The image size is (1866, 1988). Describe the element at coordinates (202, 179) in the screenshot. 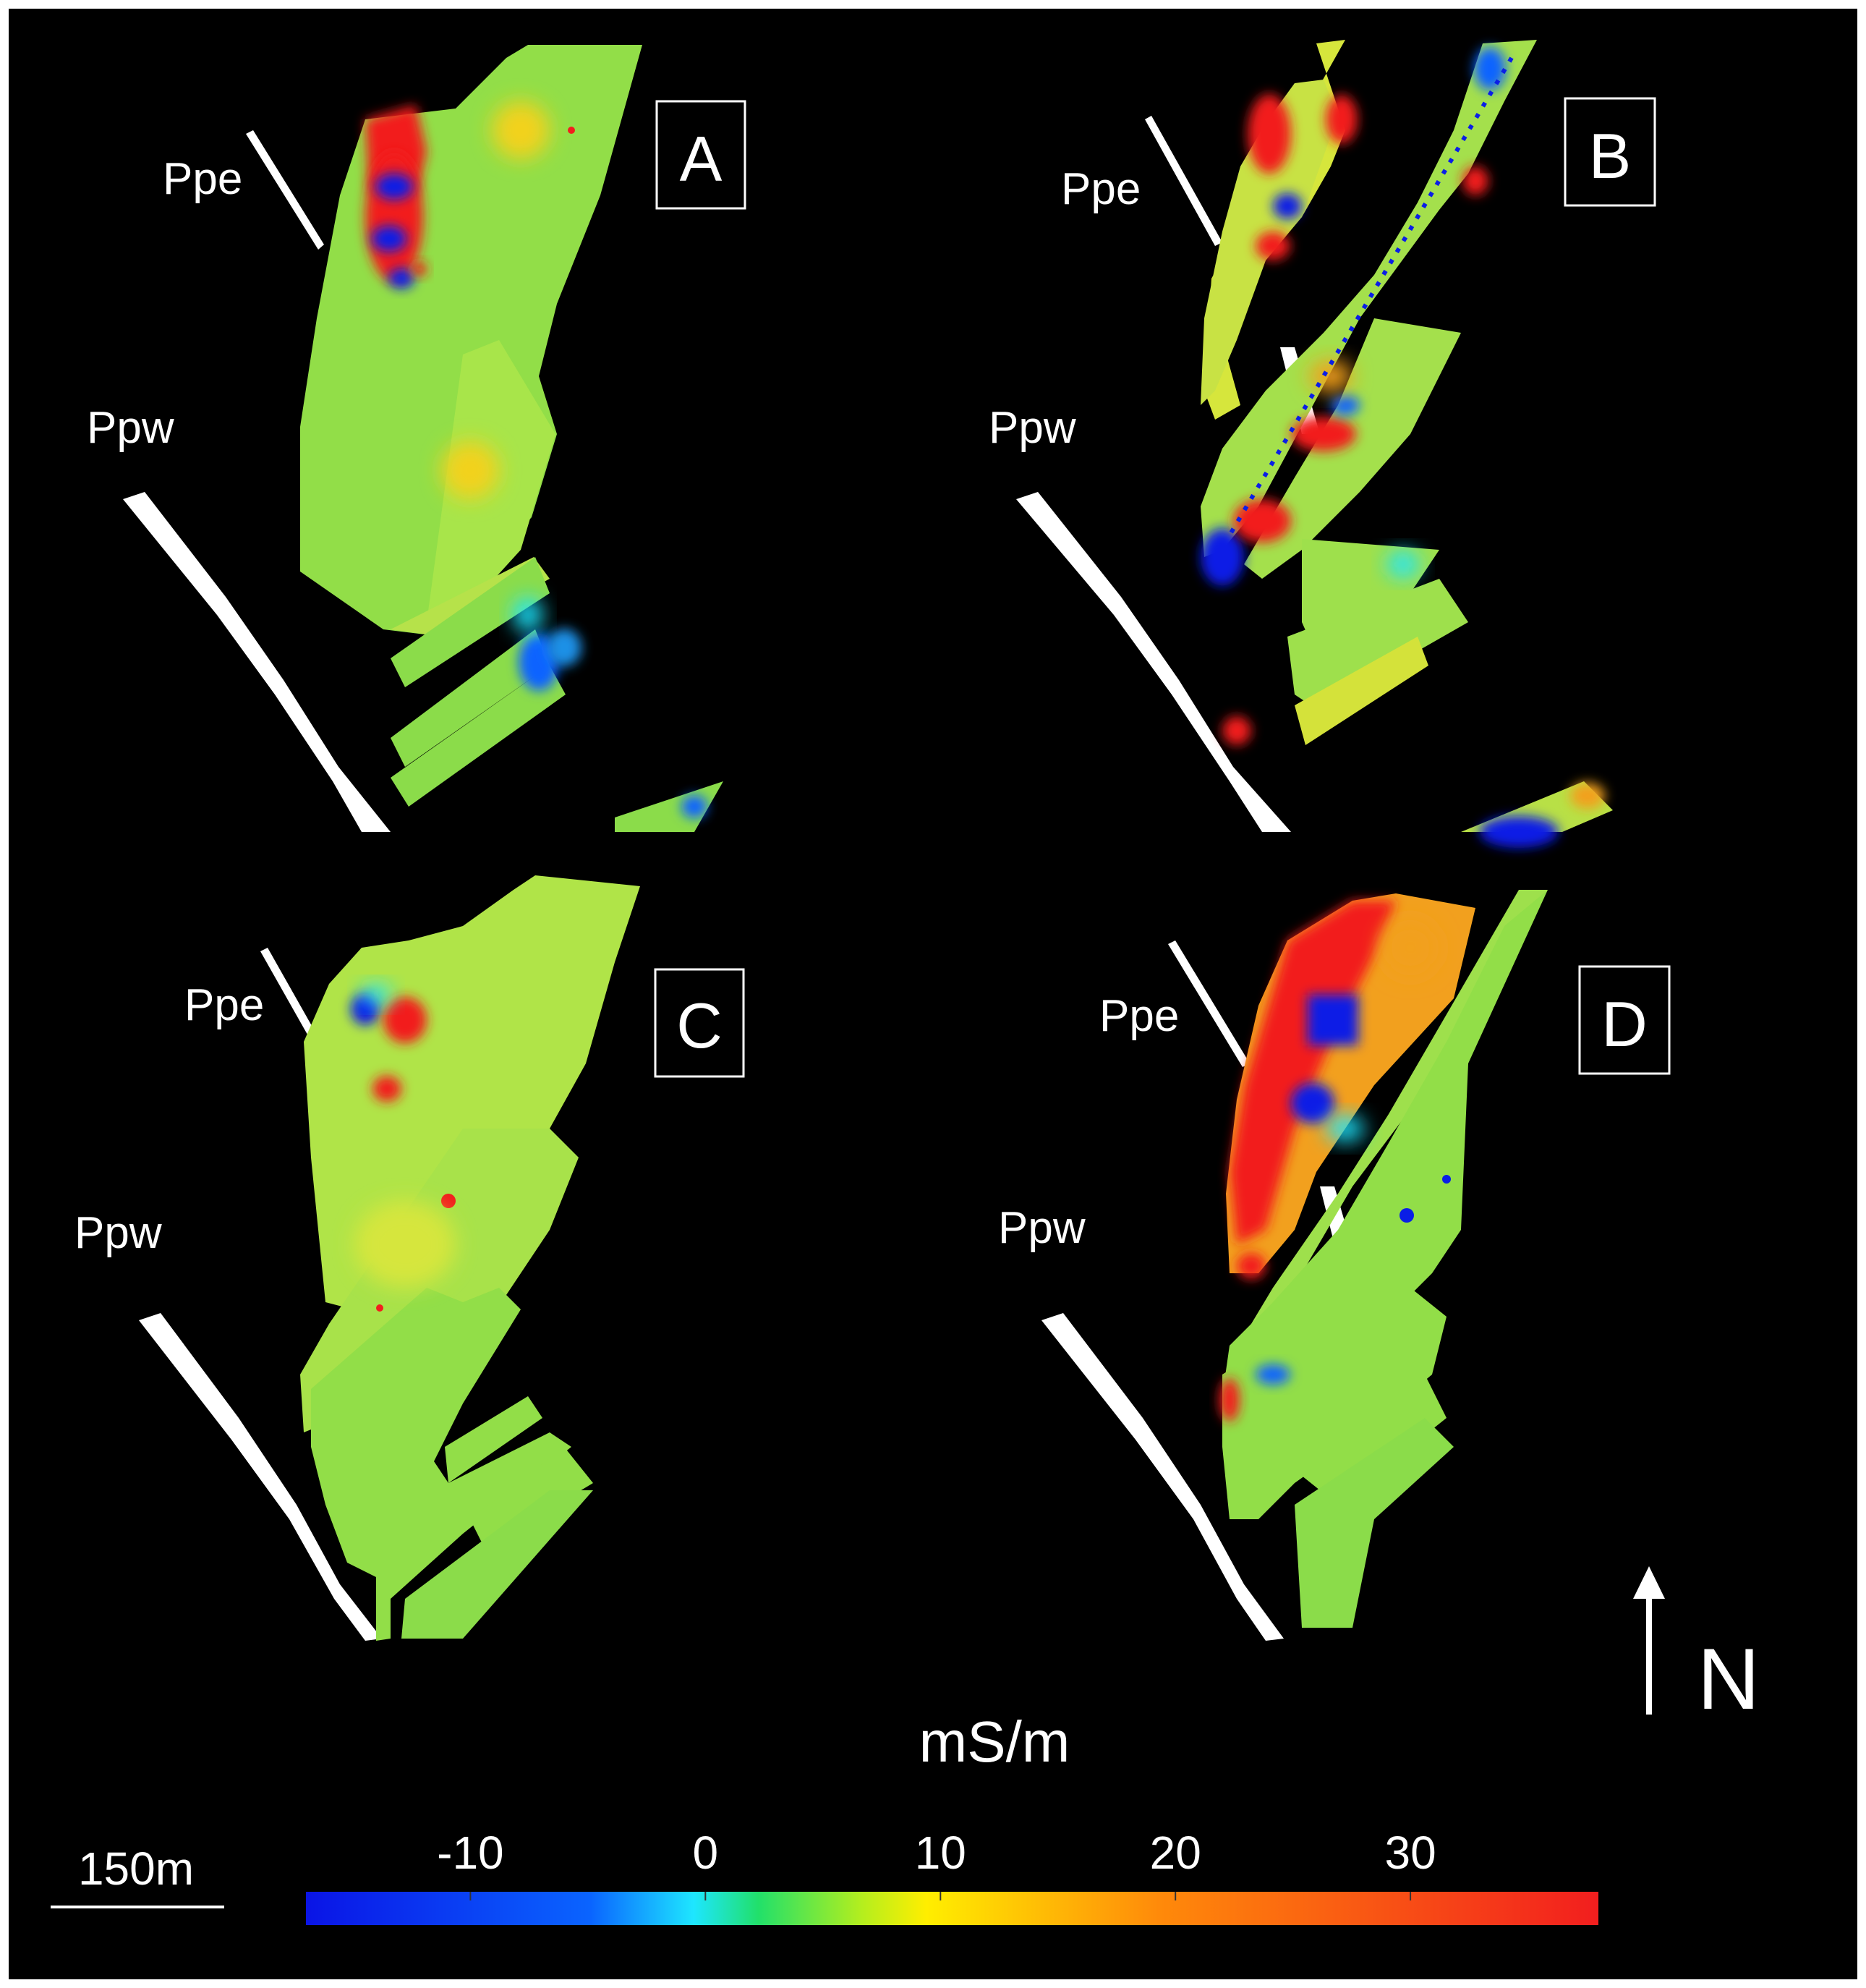

I see `ppe-label-a: Ppe` at that location.